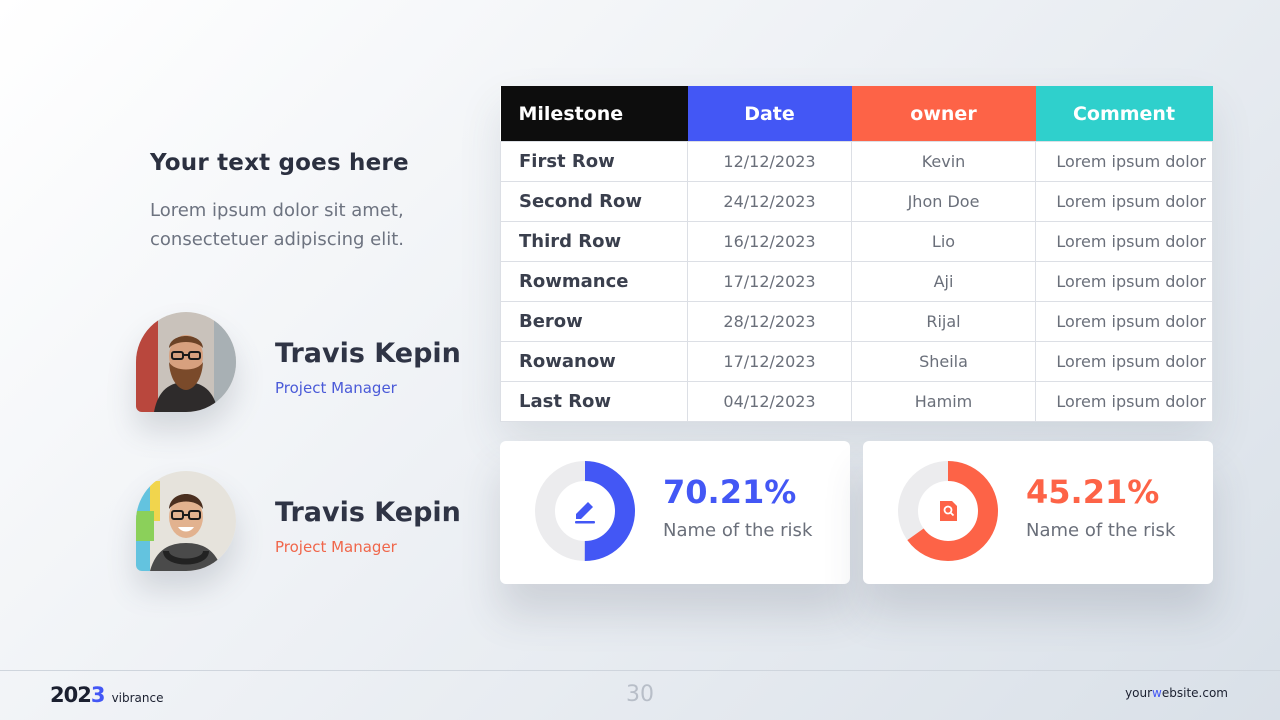 The height and width of the screenshot is (720, 1280). I want to click on date-cell: 12/12/2023, so click(769, 161).